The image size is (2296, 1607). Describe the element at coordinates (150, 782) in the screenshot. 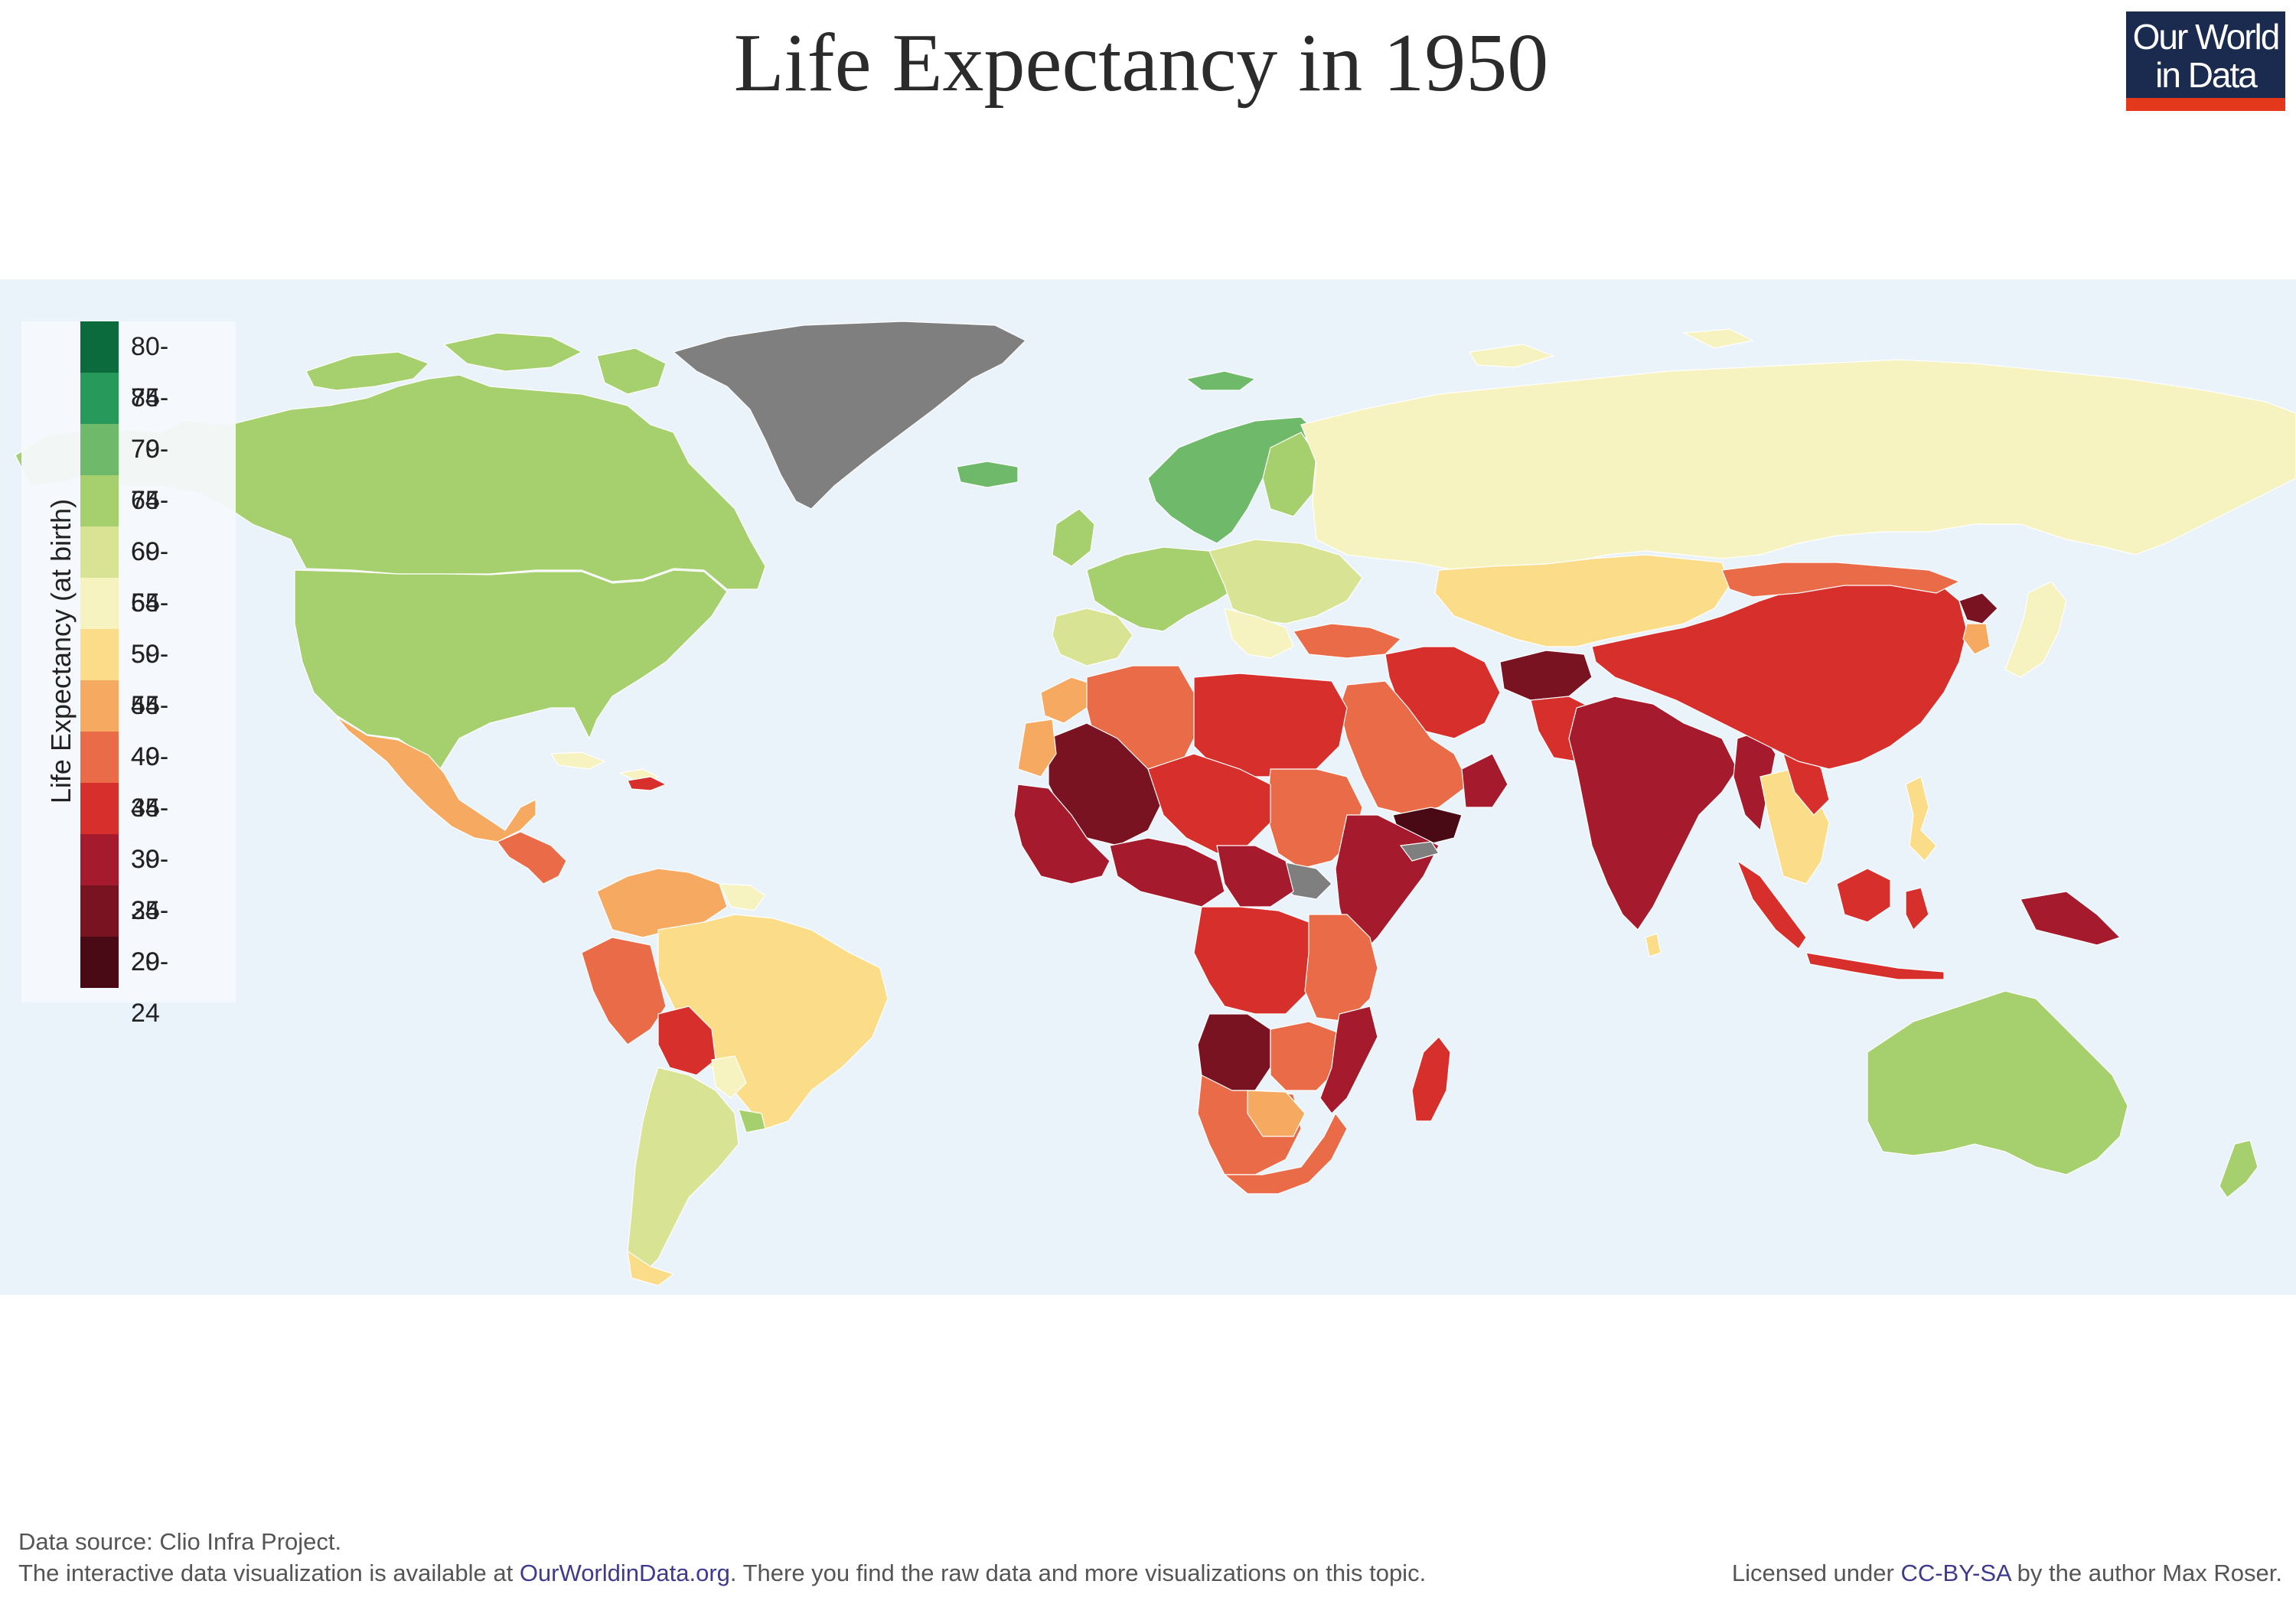

I see `legend-label-40-44: 40-44` at that location.